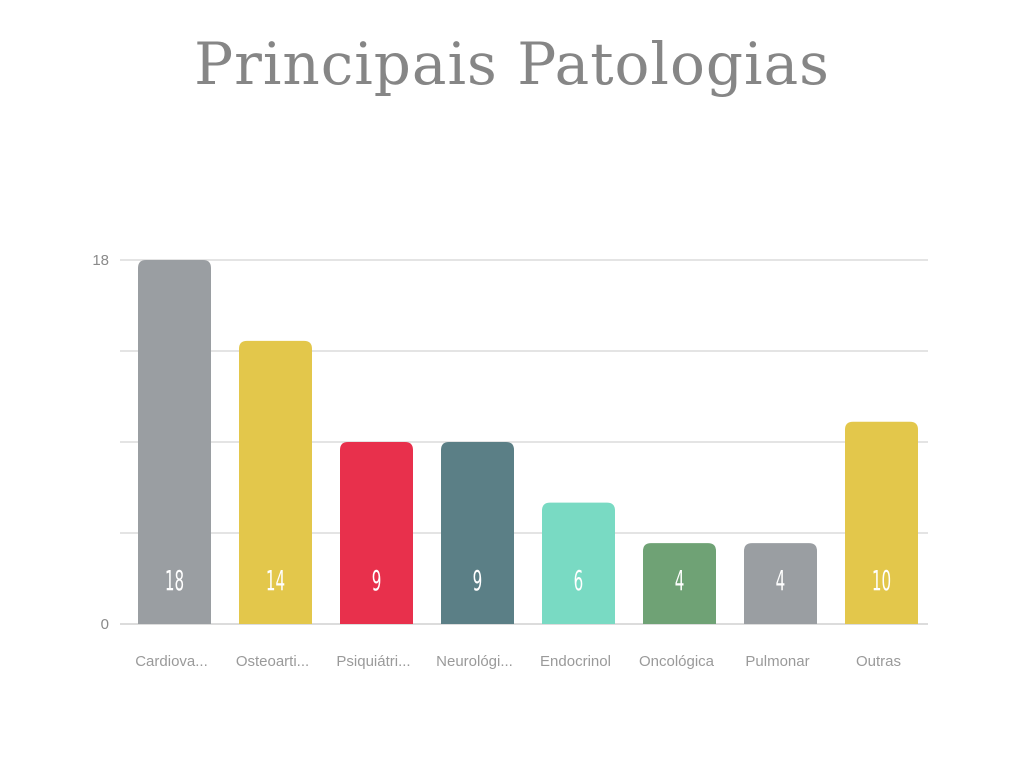 This screenshot has height=768, width=1024. What do you see at coordinates (100, 260) in the screenshot?
I see `y-tick-label: 18` at bounding box center [100, 260].